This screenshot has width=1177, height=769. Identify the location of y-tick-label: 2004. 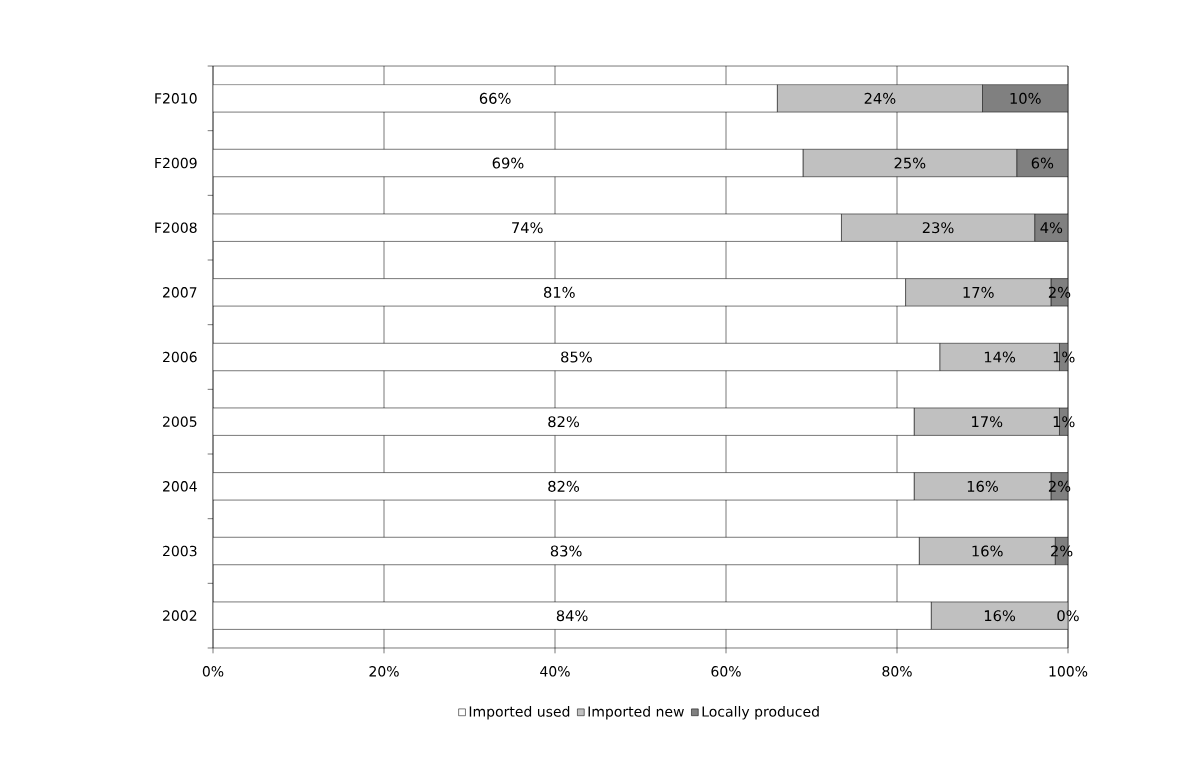
(180, 486).